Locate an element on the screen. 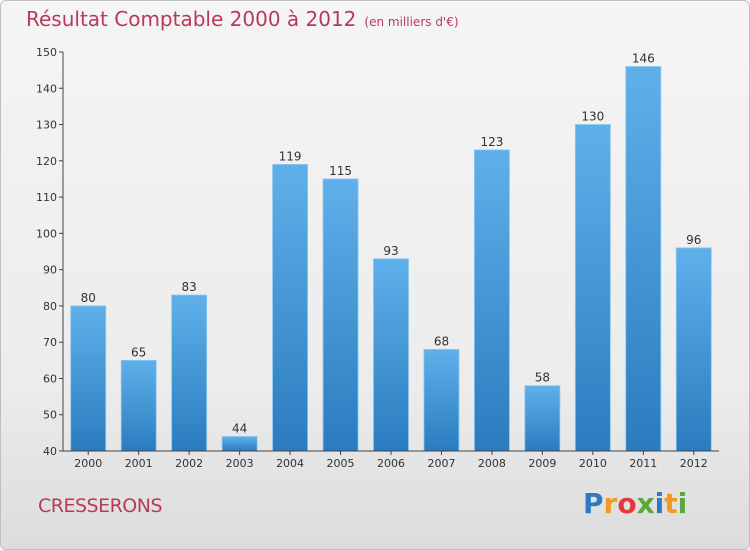  town-name: CRESSERONS is located at coordinates (100, 506).